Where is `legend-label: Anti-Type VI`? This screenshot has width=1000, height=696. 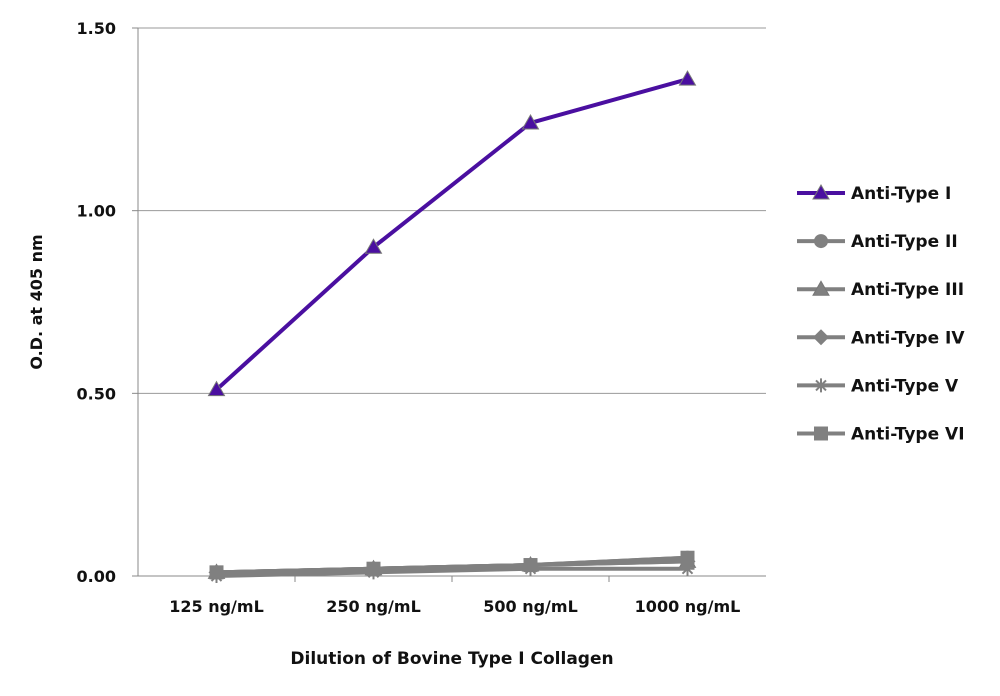 legend-label: Anti-Type VI is located at coordinates (908, 435).